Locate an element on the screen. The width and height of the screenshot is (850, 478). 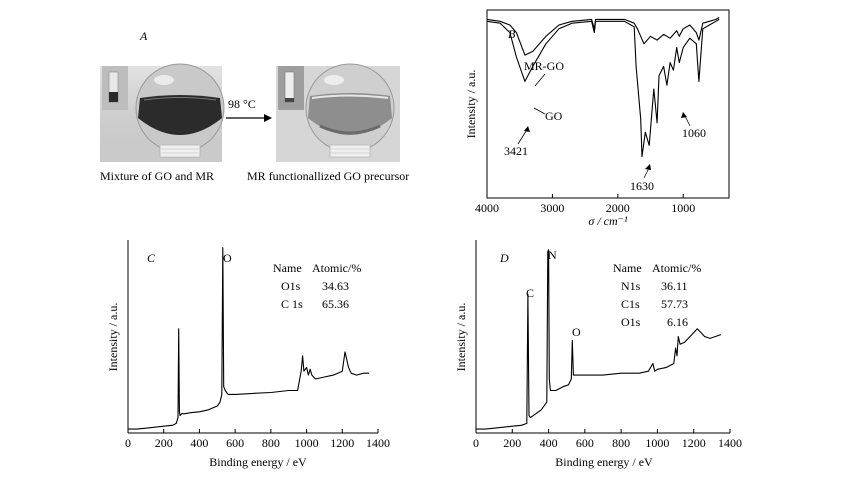
chart-d-table-r1-value: 57.73 is located at coordinates (674, 304).